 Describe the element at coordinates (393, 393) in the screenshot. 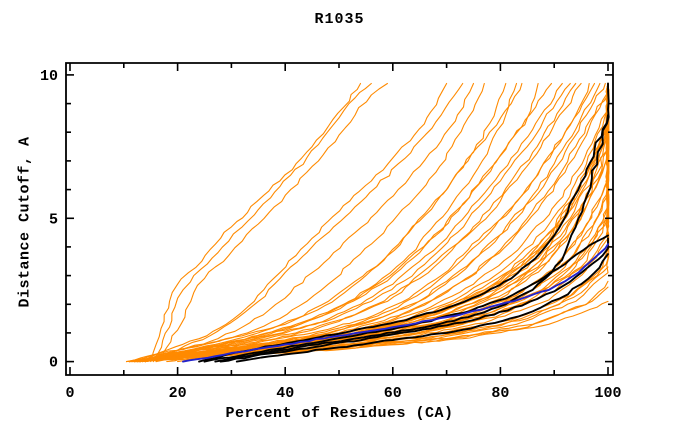

I see `x-tick-label: 60` at that location.